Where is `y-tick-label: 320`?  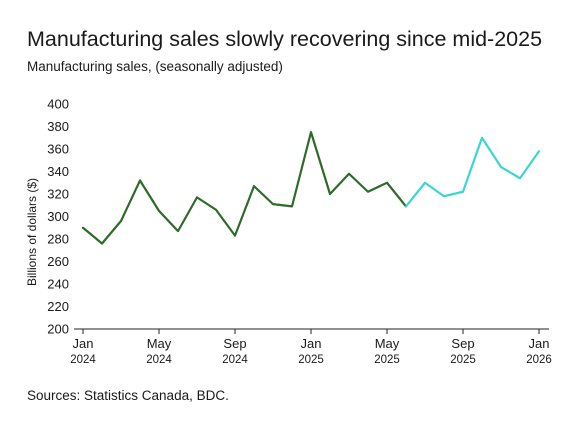 y-tick-label: 320 is located at coordinates (58, 194).